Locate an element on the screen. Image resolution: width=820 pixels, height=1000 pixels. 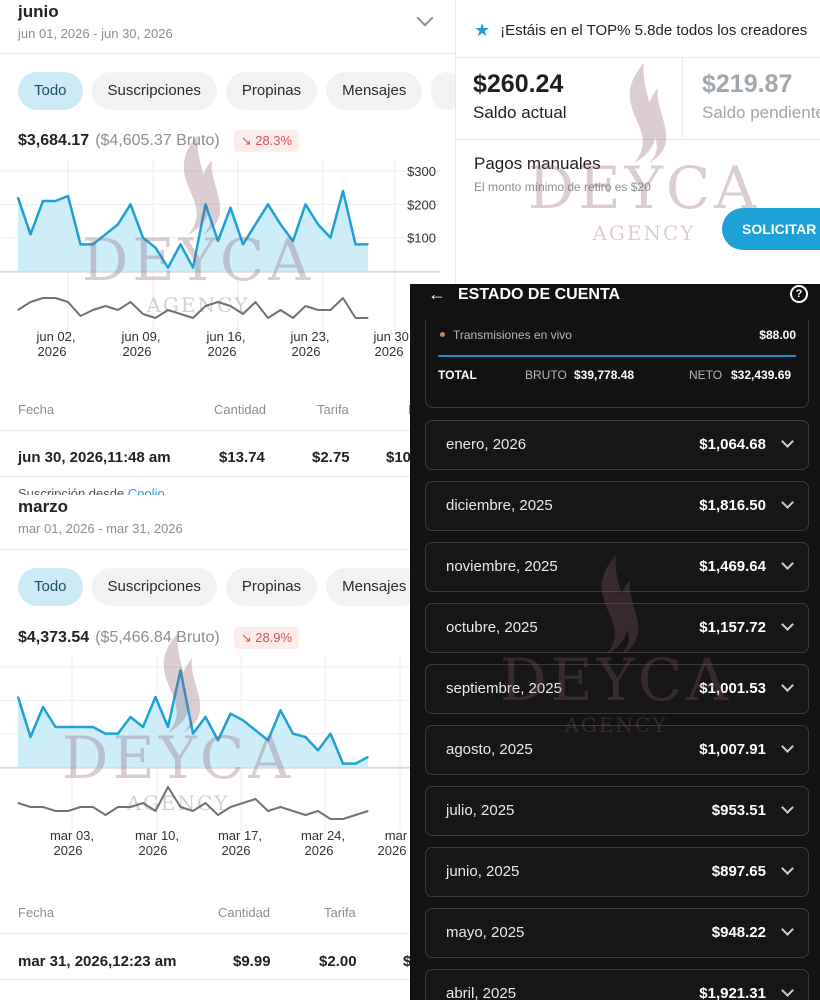
period-title: marzo is located at coordinates (43, 506).